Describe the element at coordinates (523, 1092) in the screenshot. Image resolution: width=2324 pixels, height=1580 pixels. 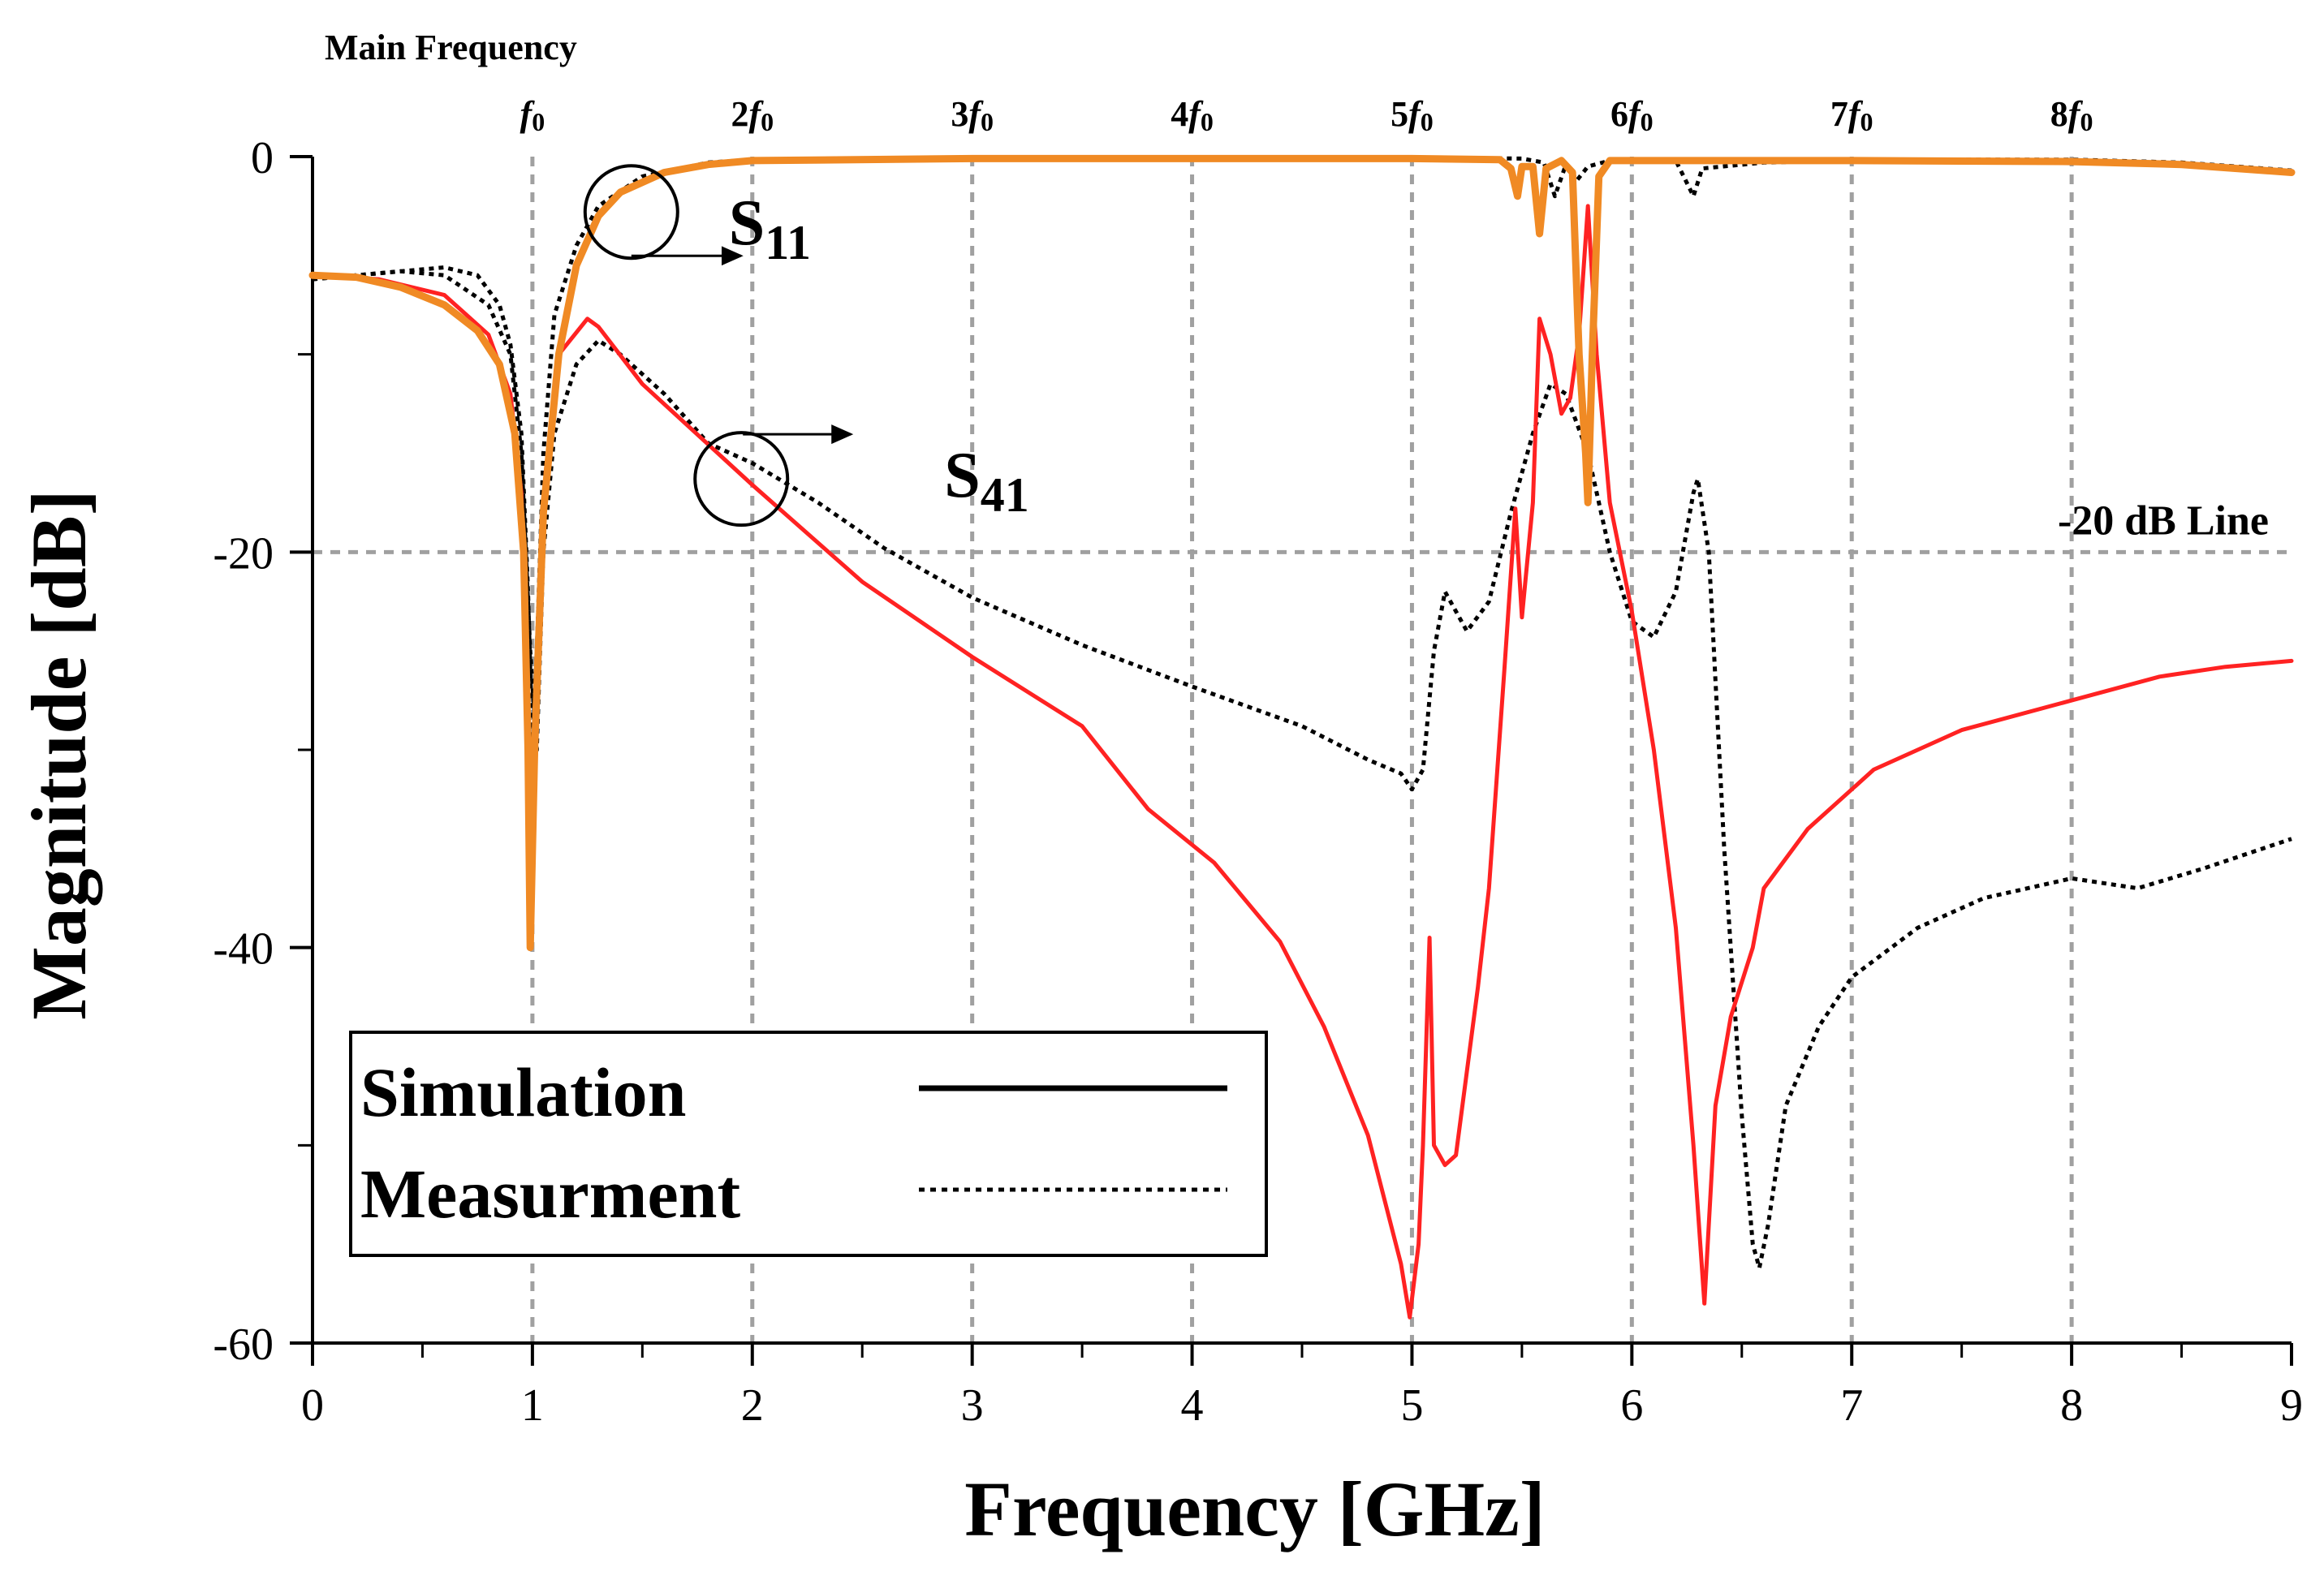
I see `legend-label-solid: Simulation` at that location.